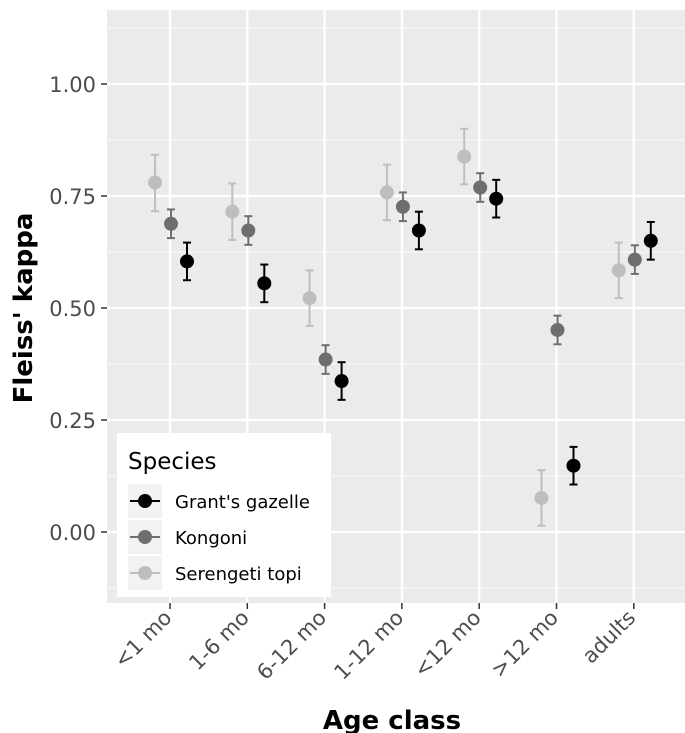  Describe the element at coordinates (447, 644) in the screenshot. I see `x-tick-label: <12 mo` at that location.